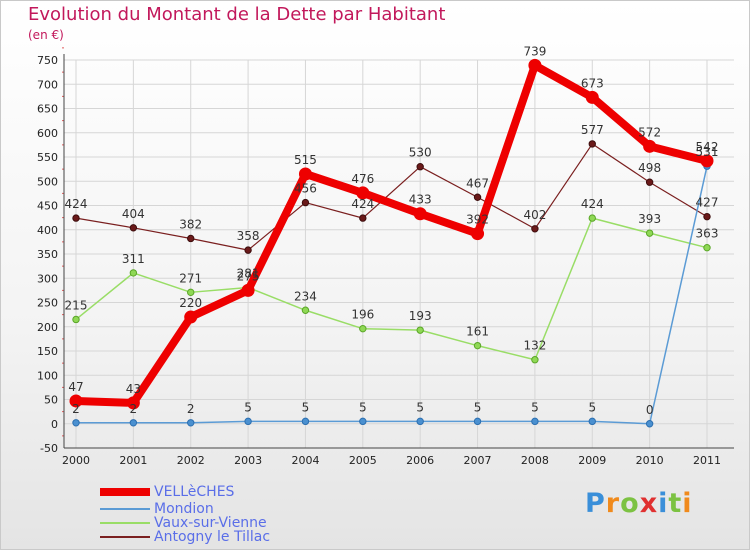 This screenshot has height=550, width=750. Describe the element at coordinates (362, 179) in the screenshot. I see `data-label: 476` at that location.